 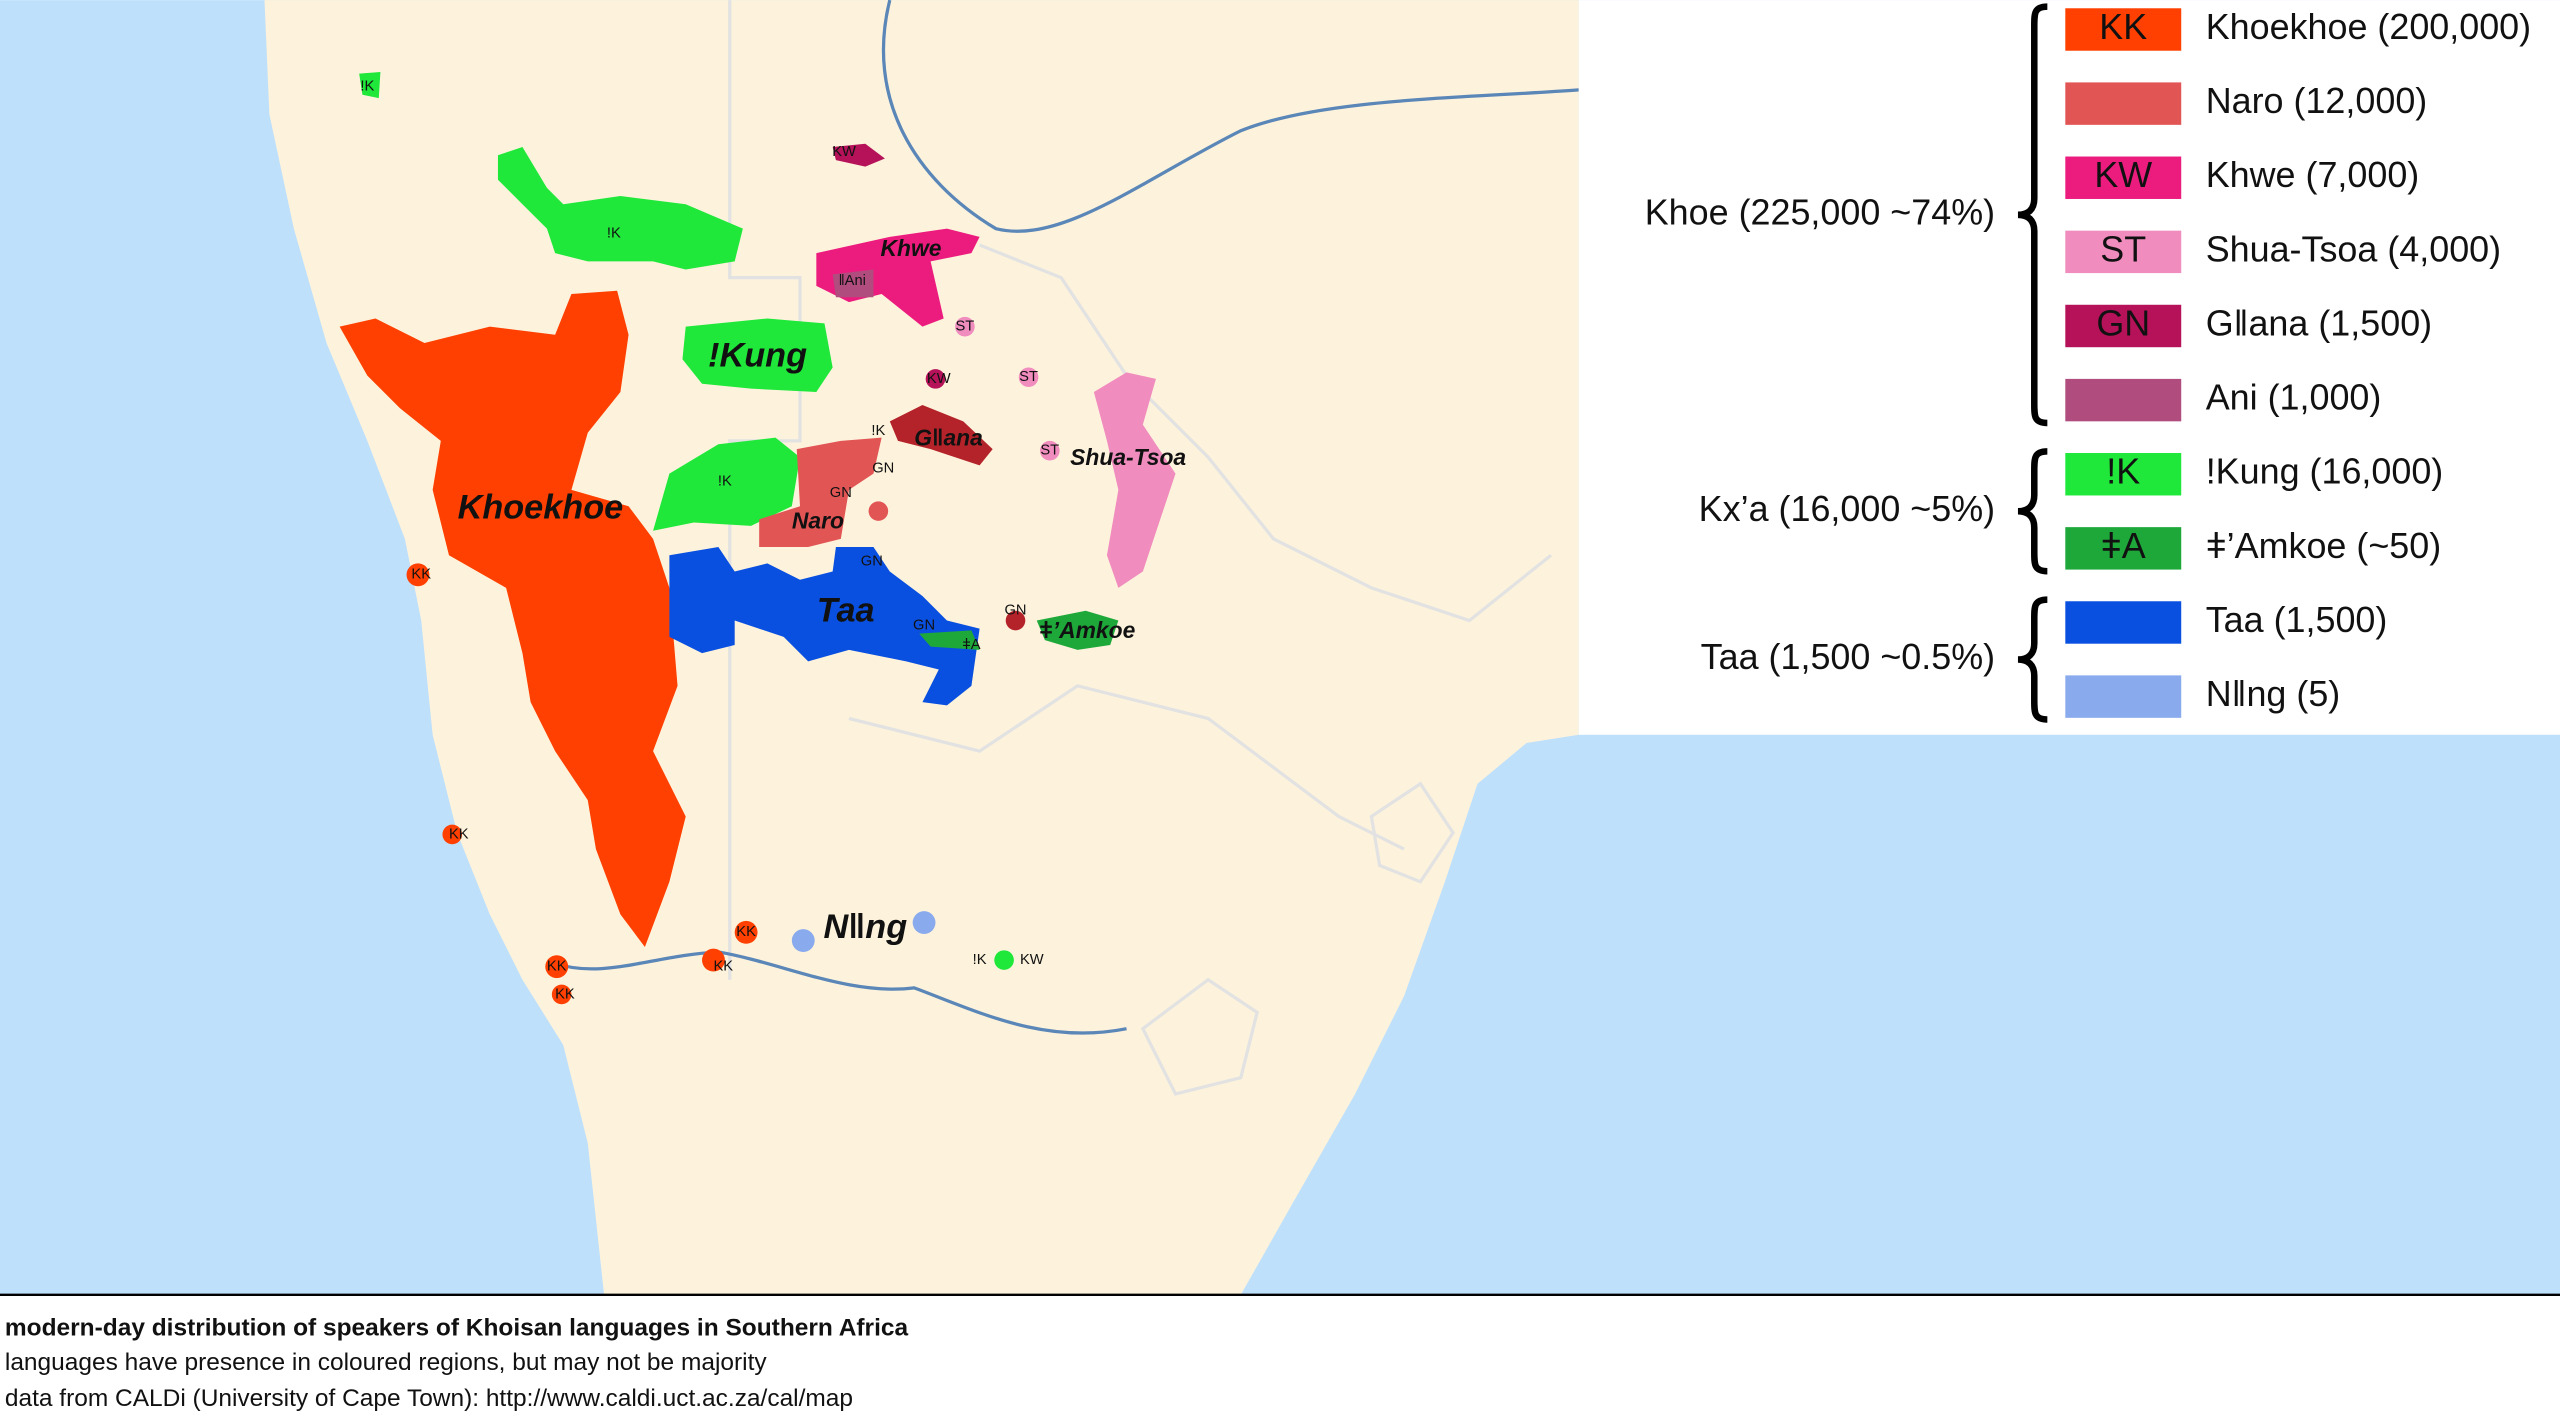 What do you see at coordinates (2317, 100) in the screenshot?
I see `legend-item: Naro (12,000)` at bounding box center [2317, 100].